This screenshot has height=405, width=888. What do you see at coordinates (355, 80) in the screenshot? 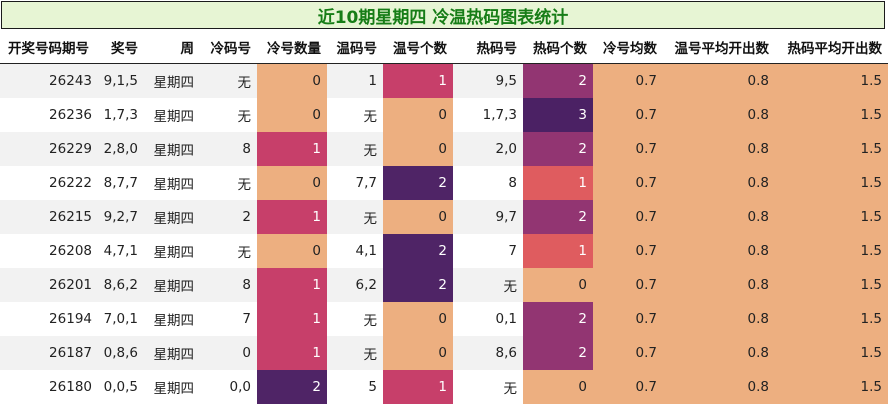
I see `cell-warm-numbers: 1` at bounding box center [355, 80].